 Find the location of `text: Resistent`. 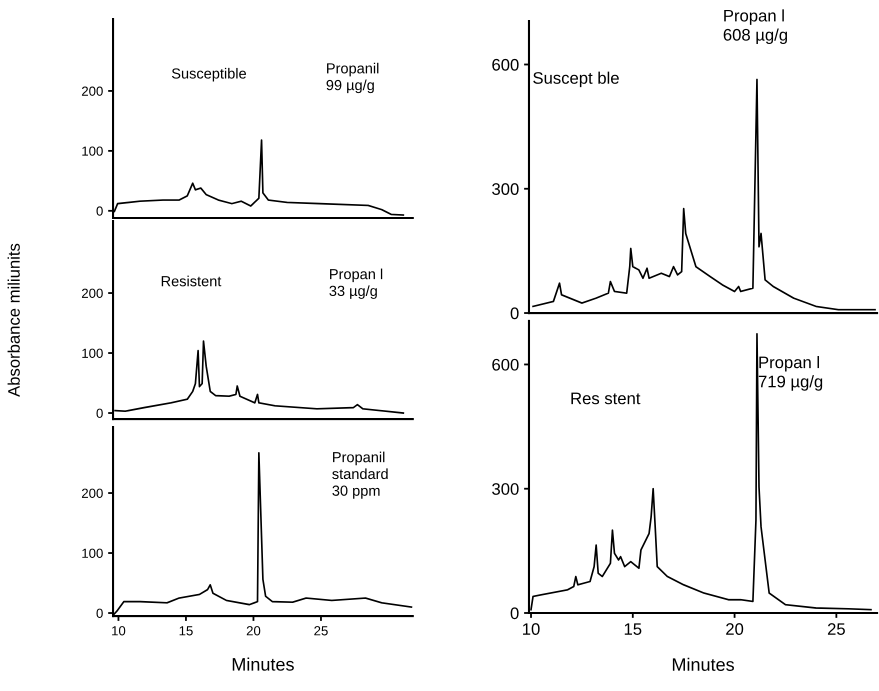

text: Resistent is located at coordinates (192, 281).